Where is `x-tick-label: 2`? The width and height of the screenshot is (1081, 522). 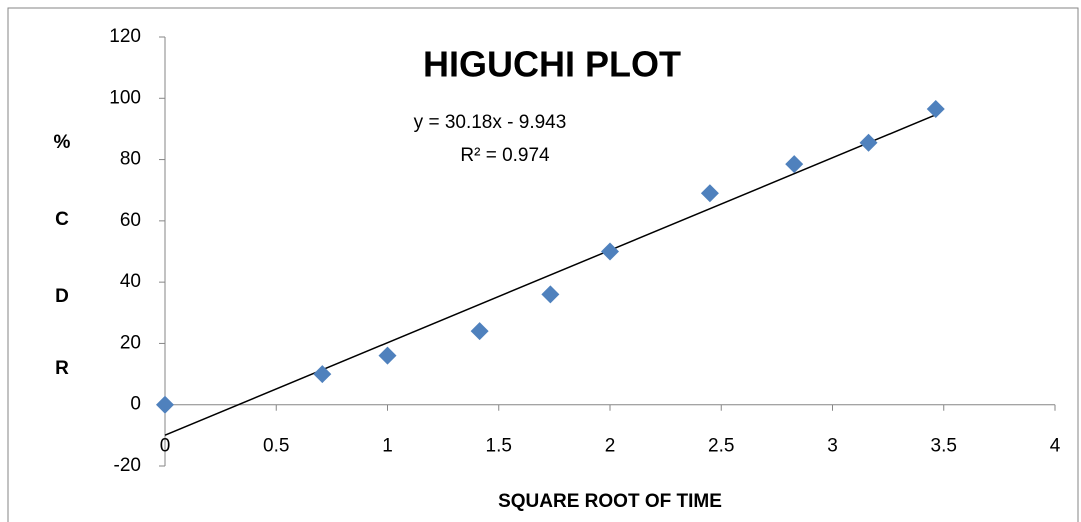 x-tick-label: 2 is located at coordinates (610, 446).